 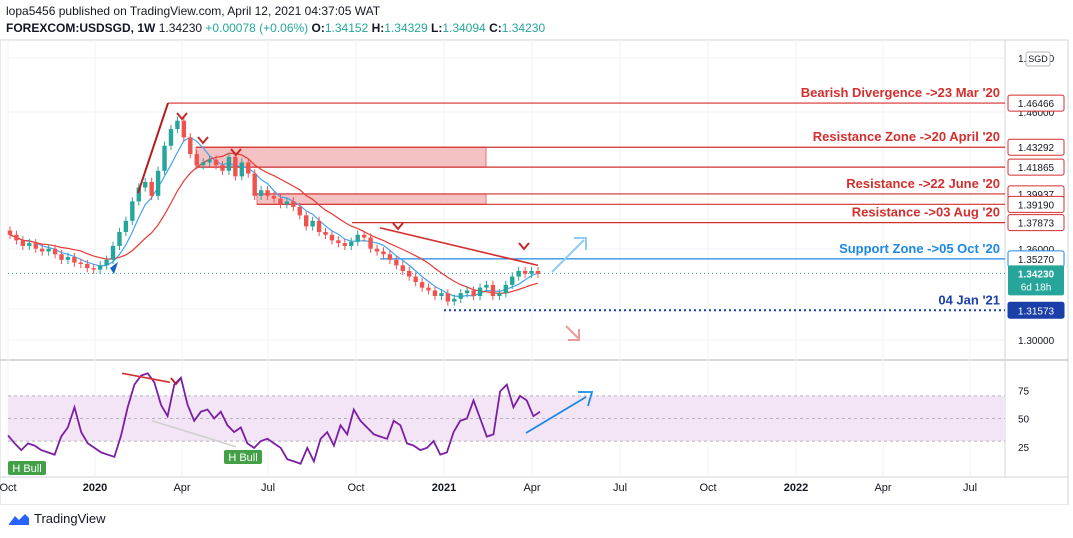 What do you see at coordinates (586, 399) in the screenshot?
I see `arrow-up-right-icon` at bounding box center [586, 399].